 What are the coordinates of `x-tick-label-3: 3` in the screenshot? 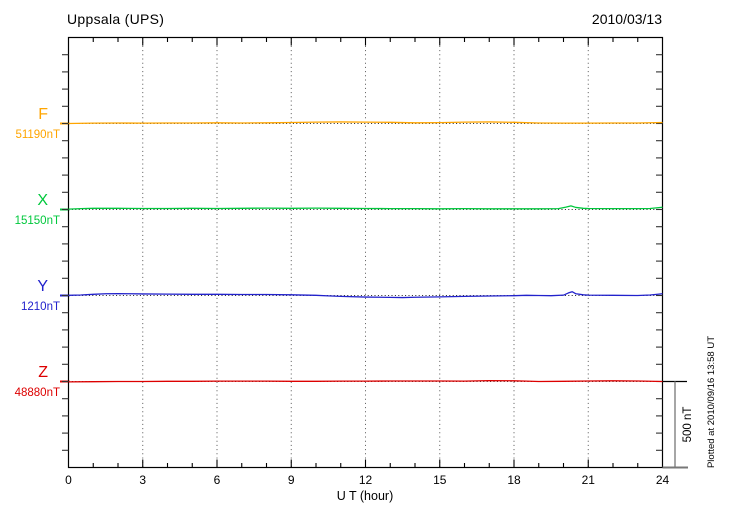 It's located at (142, 480).